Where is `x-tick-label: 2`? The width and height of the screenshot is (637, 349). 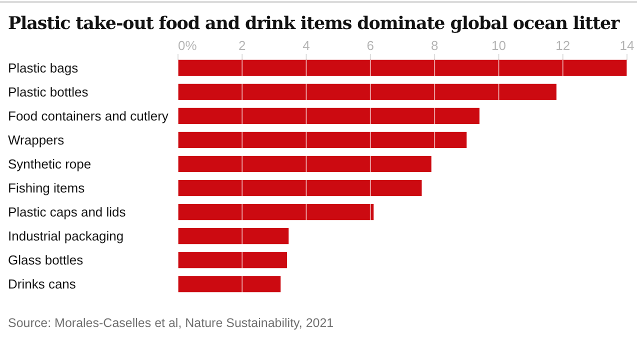 x-tick-label: 2 is located at coordinates (242, 45).